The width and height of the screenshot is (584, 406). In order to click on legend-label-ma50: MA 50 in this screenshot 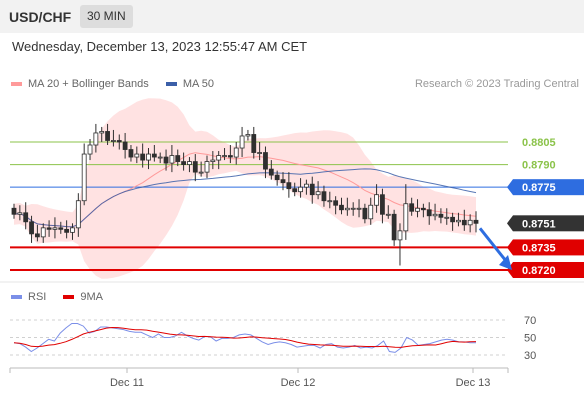, I will do `click(198, 84)`.